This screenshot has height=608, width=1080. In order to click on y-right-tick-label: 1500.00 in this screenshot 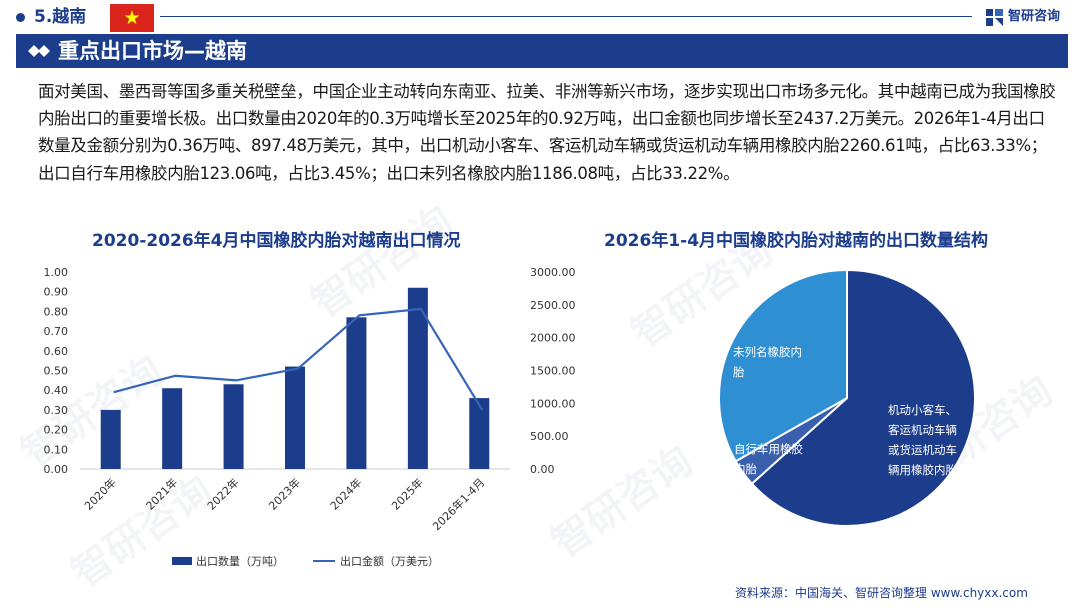, I will do `click(553, 371)`.